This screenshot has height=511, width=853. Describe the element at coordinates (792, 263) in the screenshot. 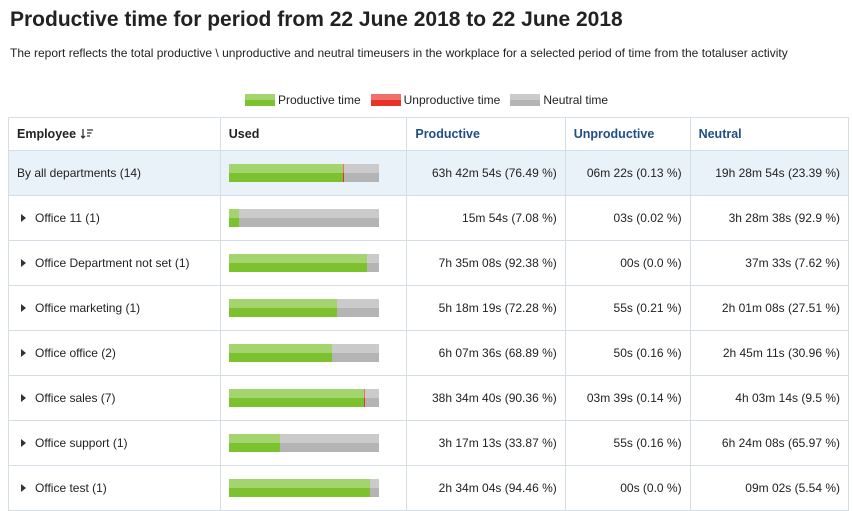

I see `neutral-value: 37m 33s (7.62 %)` at that location.